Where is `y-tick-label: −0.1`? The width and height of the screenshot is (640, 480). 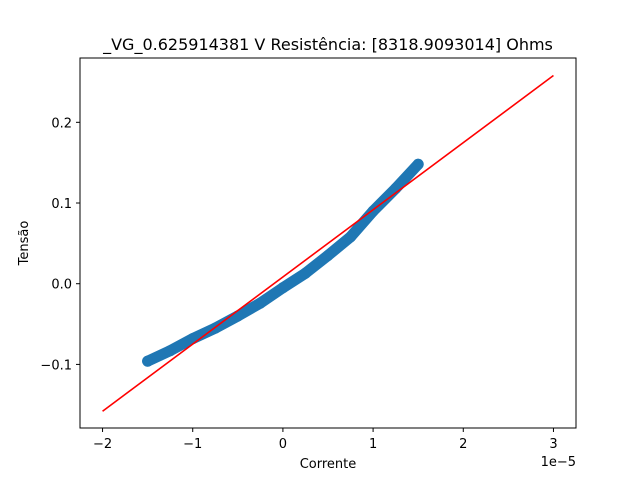 y-tick-label: −0.1 is located at coordinates (56, 365).